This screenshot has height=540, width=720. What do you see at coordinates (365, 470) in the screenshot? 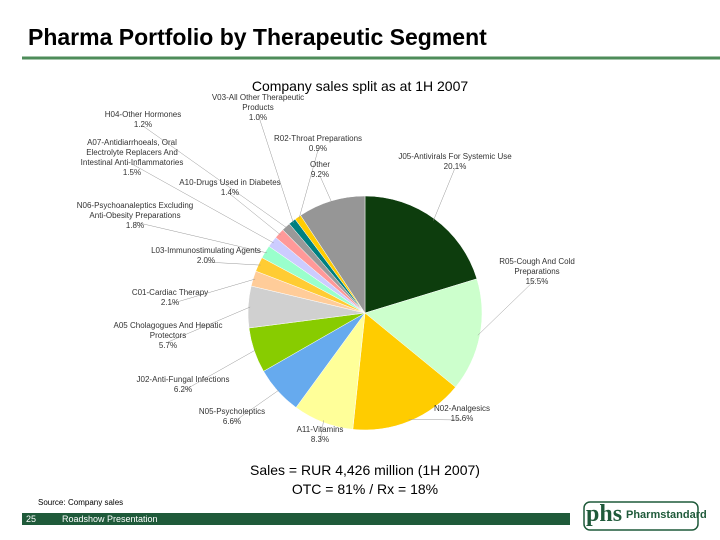
I see `note: Sales = RUR 4,426 million (1H 2007)` at bounding box center [365, 470].